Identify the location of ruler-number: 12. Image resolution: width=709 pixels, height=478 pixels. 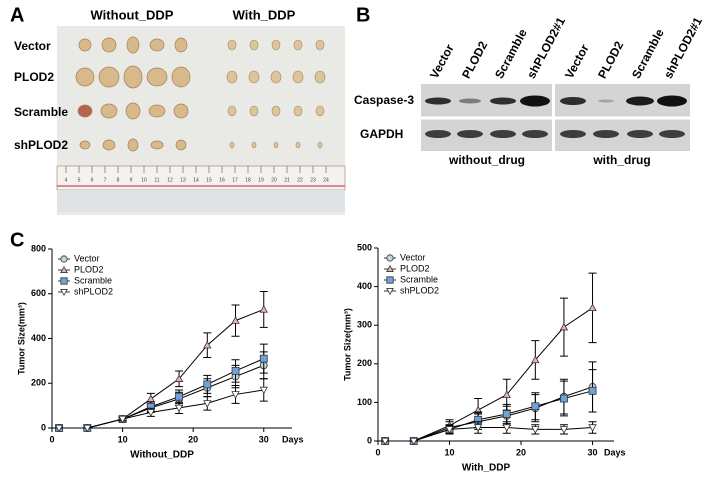
(170, 180).